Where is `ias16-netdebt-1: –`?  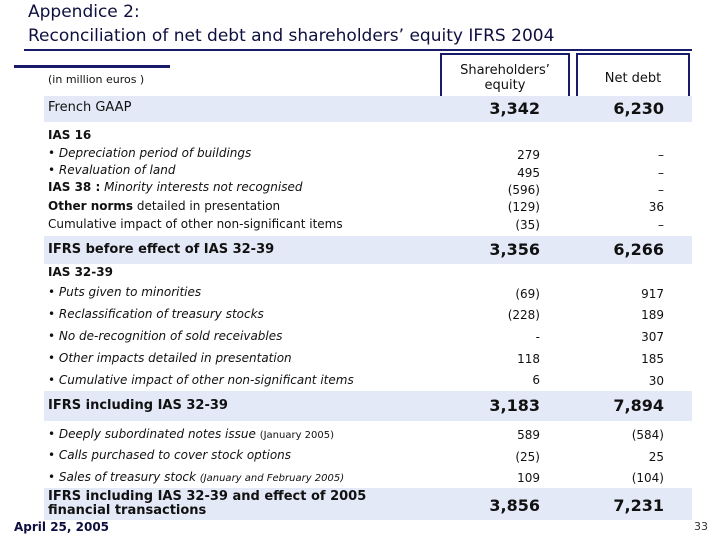 ias16-netdebt-1: – is located at coordinates (661, 173).